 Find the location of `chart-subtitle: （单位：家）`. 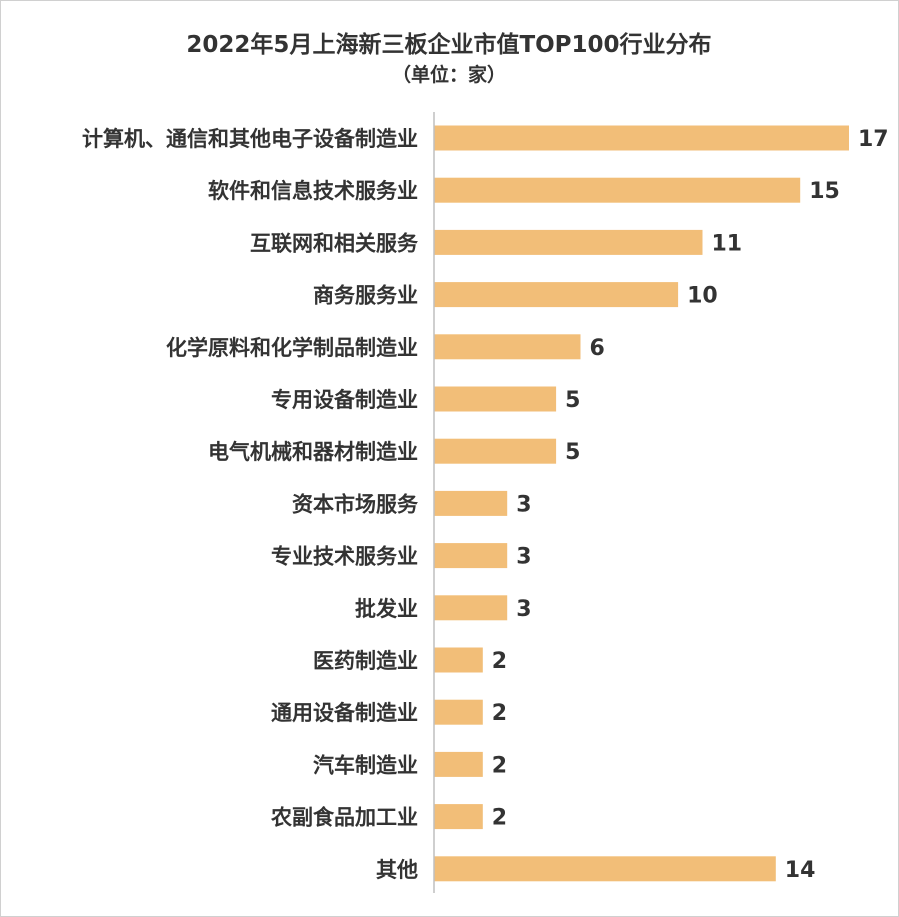

chart-subtitle: （单位：家） is located at coordinates (449, 74).